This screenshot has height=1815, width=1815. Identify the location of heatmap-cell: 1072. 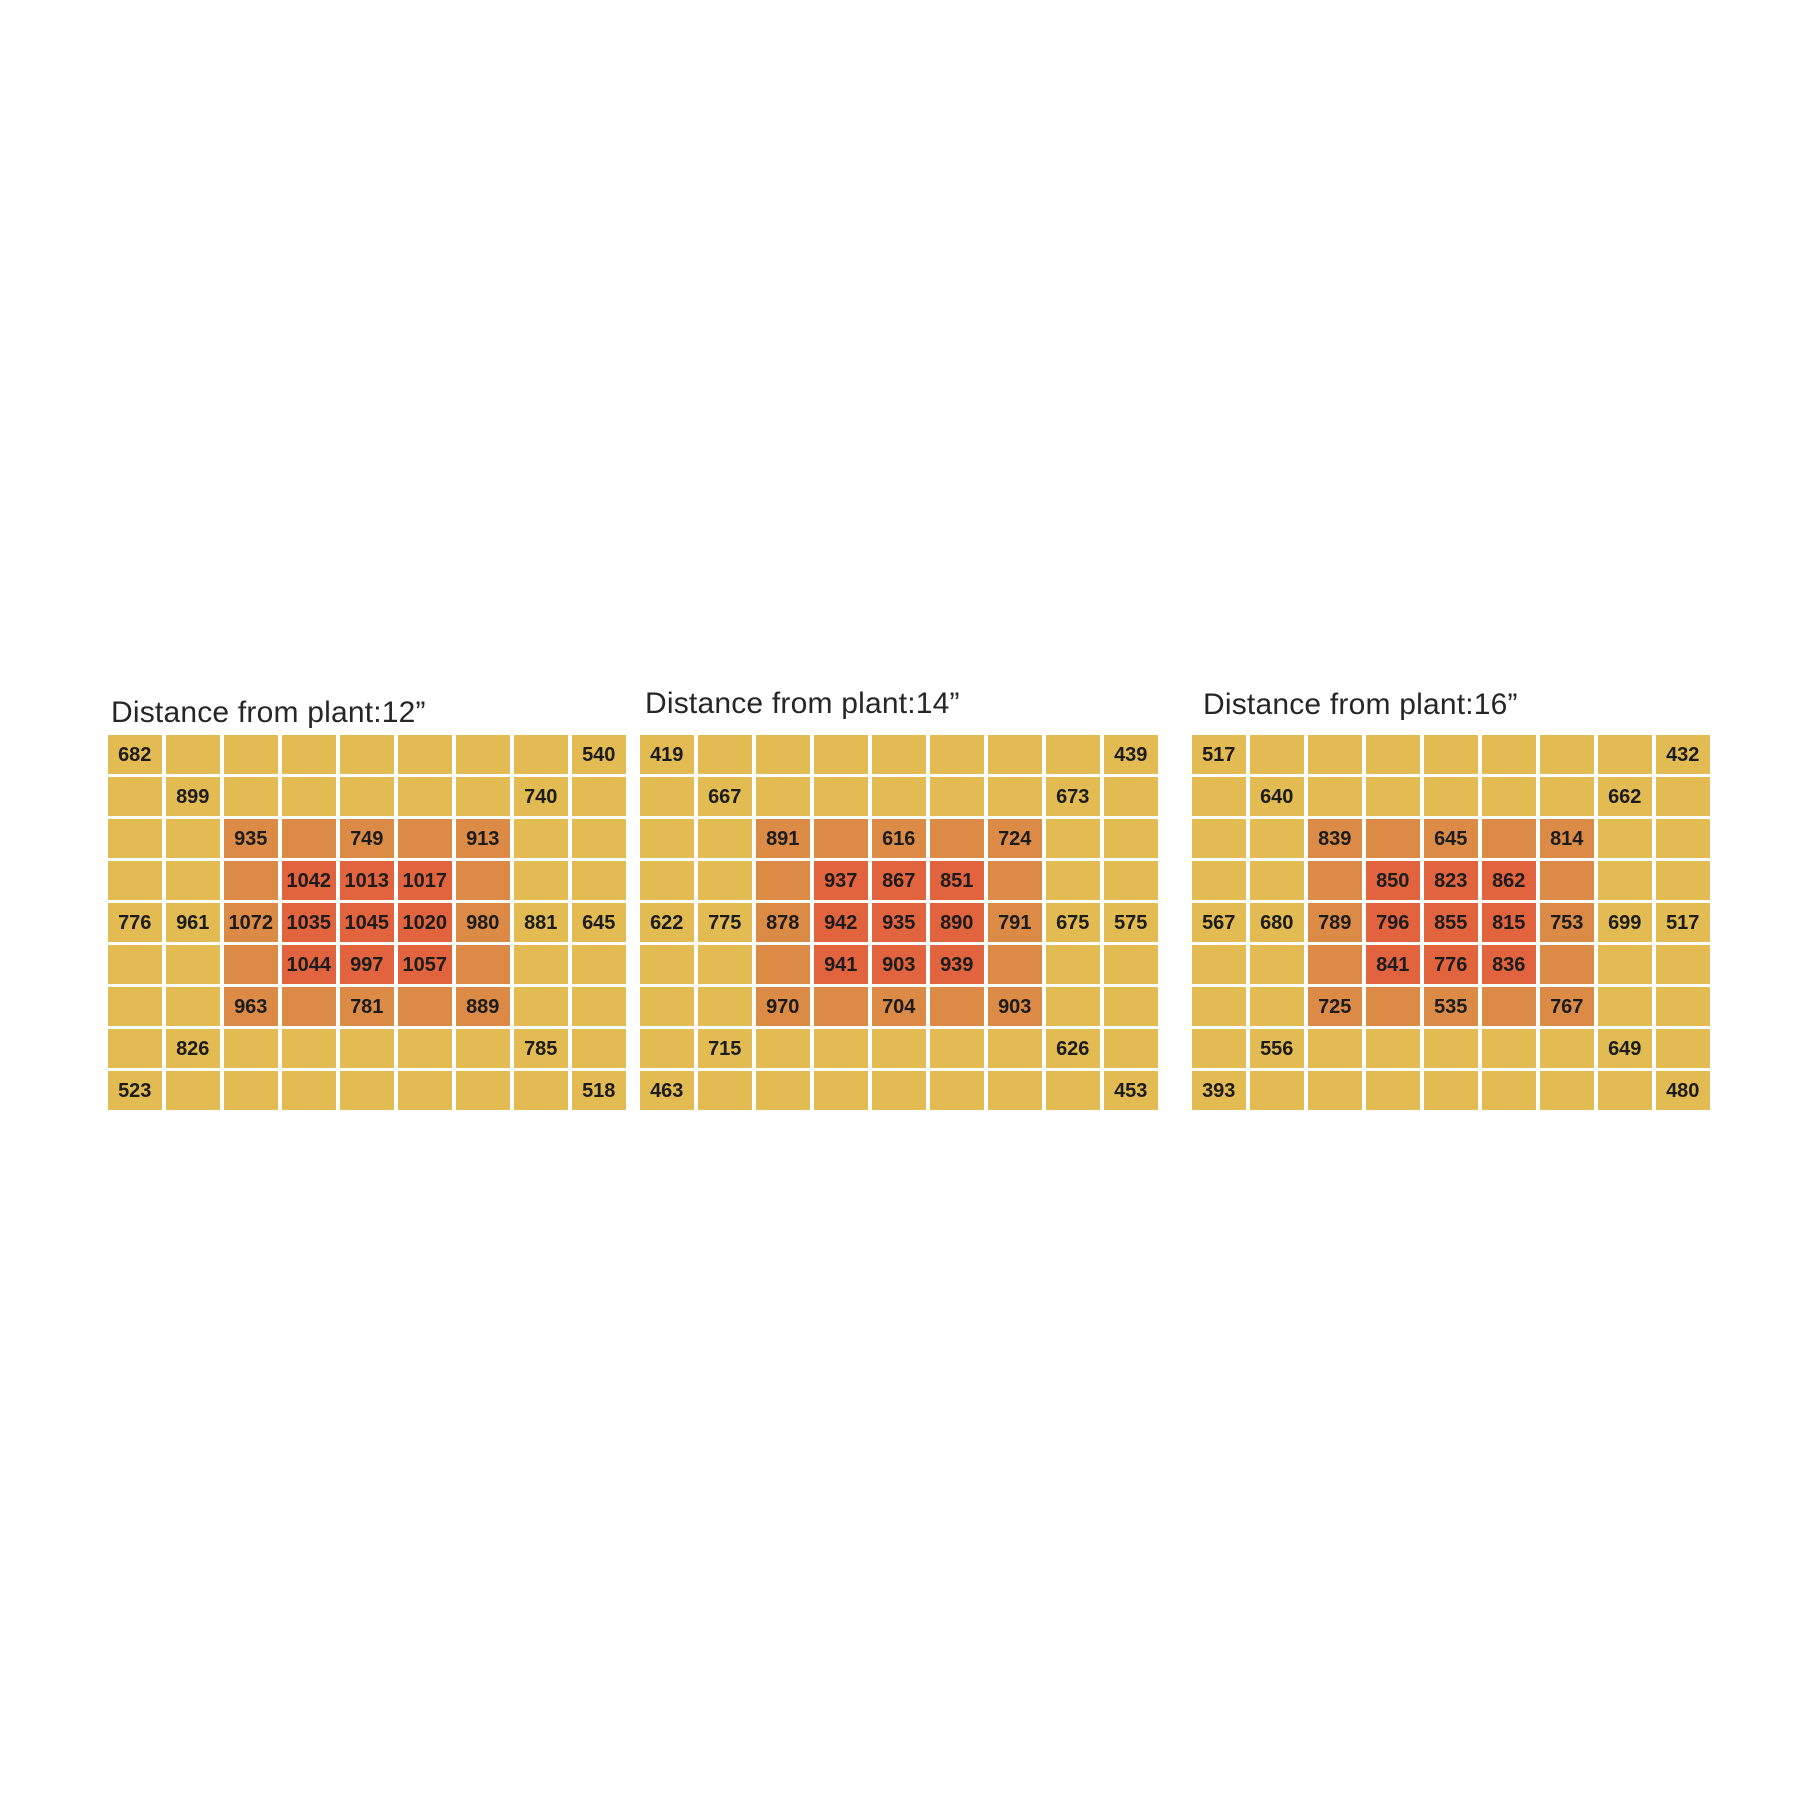
(251, 922).